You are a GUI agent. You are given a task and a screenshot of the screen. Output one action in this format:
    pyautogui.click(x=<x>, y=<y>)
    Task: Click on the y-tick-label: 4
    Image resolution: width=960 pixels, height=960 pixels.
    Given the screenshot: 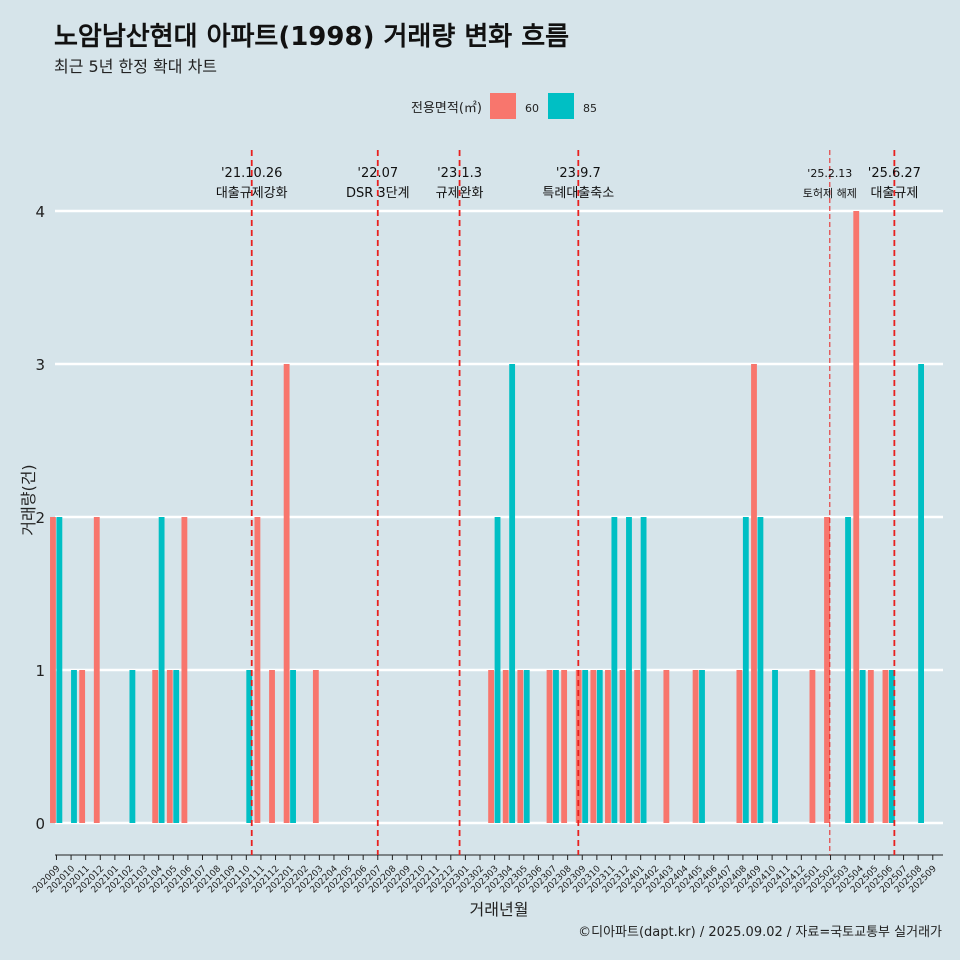 What is the action you would take?
    pyautogui.click(x=40, y=212)
    